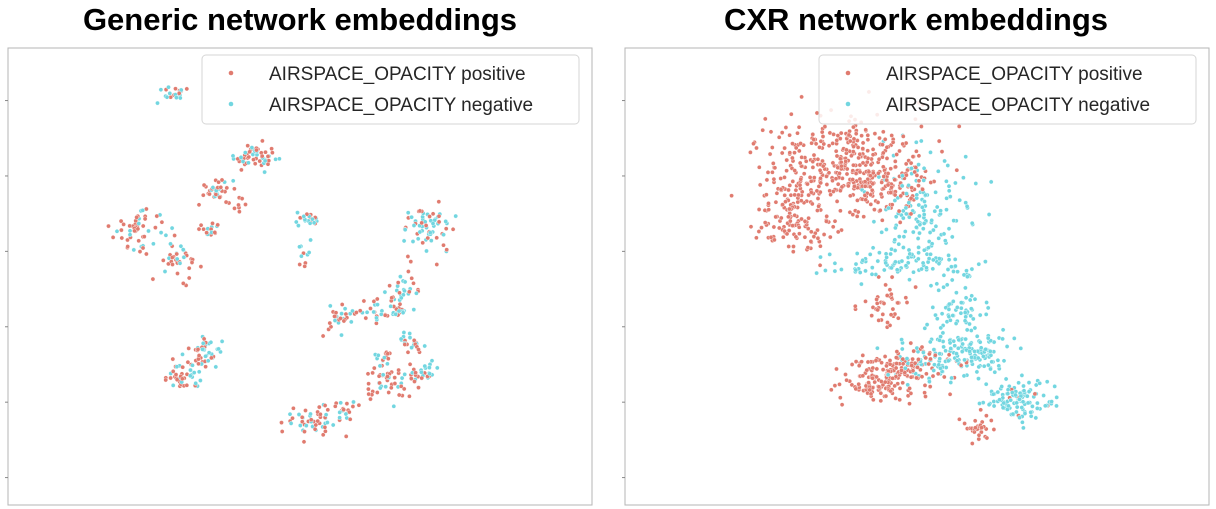  I want to click on legend-label-positive: AIRSPACE_OPACITY positive, so click(1014, 74).